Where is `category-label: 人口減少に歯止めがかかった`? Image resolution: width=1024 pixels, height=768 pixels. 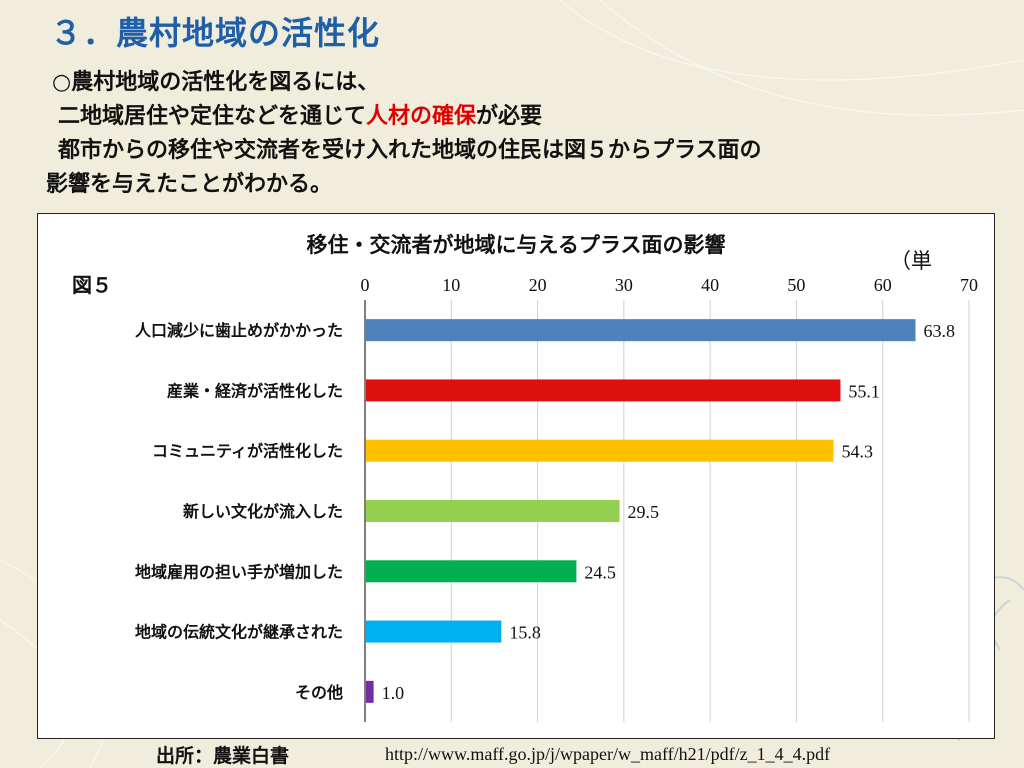 category-label: 人口減少に歯止めがかかった is located at coordinates (239, 330).